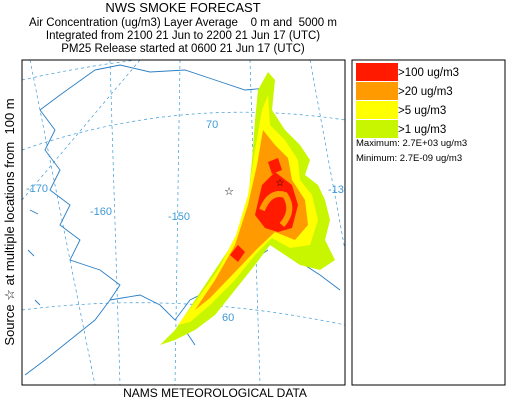  Describe the element at coordinates (276, 209) in the screenshot. I see `plume-ring` at that location.